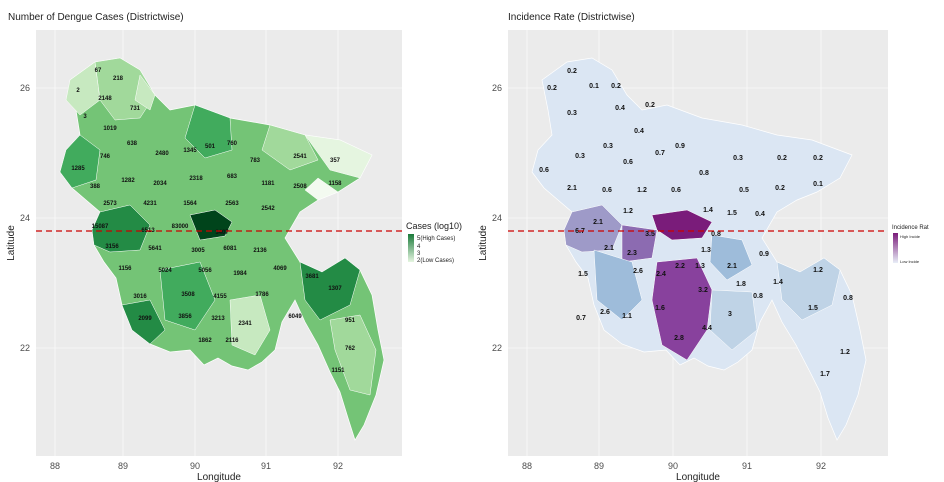  Describe the element at coordinates (185, 317) in the screenshot. I see `svg-text: 3856` at that location.